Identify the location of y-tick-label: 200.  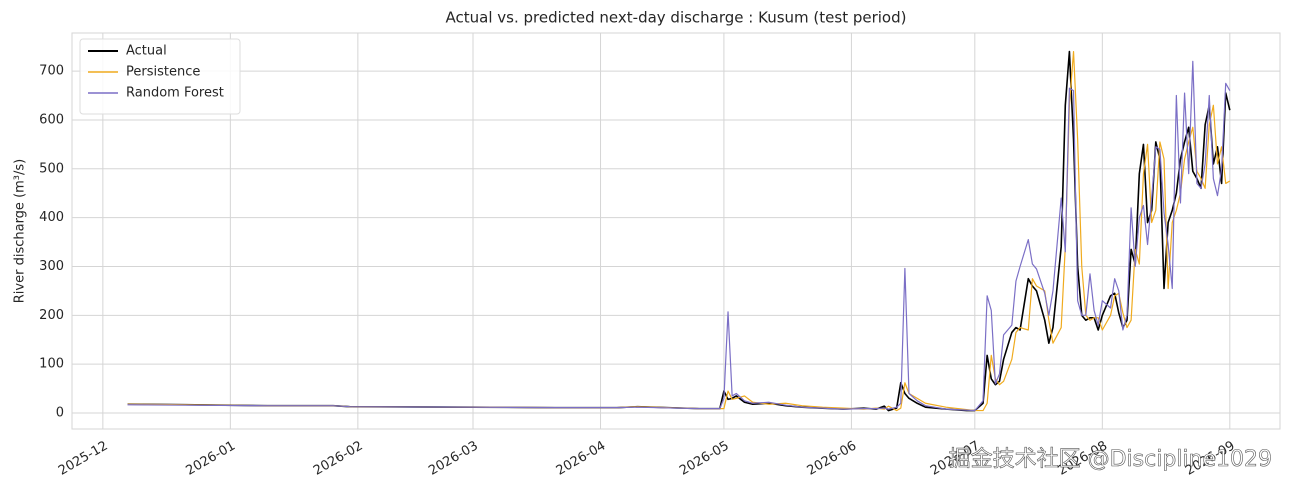
(51, 315).